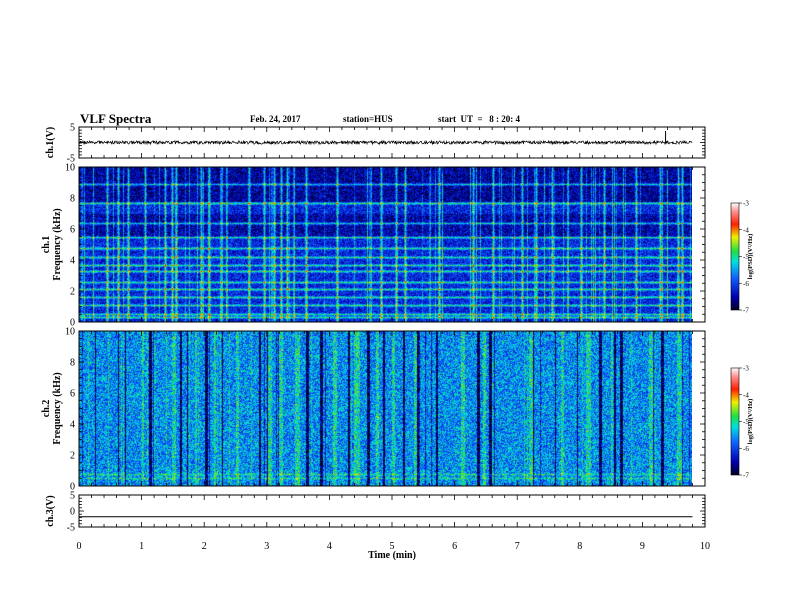  What do you see at coordinates (392, 546) in the screenshot?
I see `x-tick-label: 5` at bounding box center [392, 546].